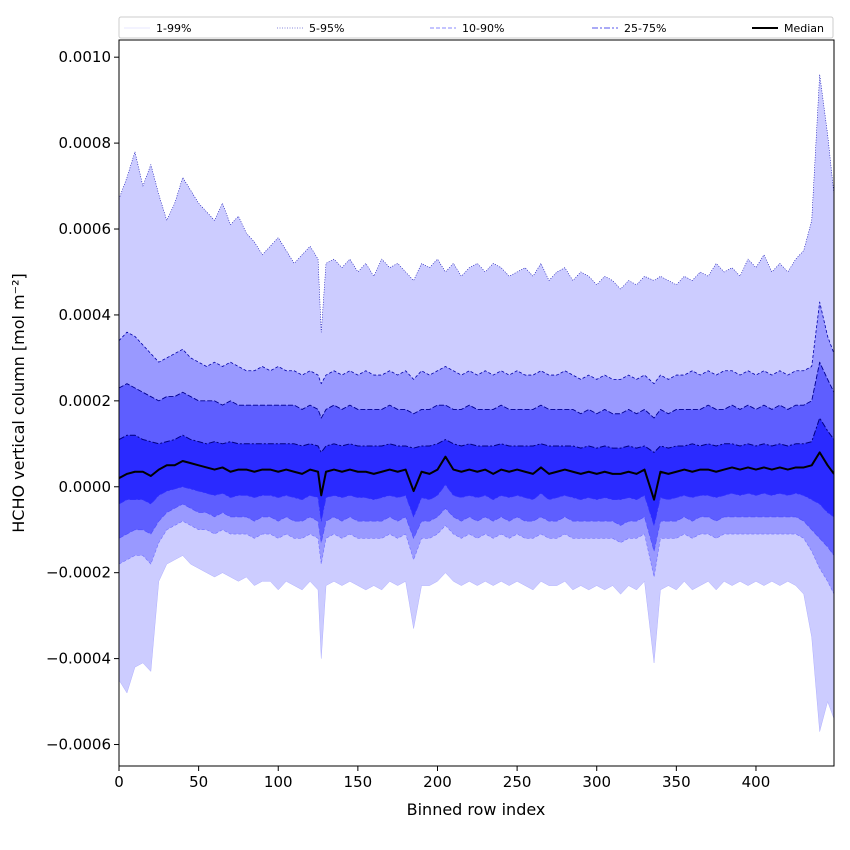  Describe the element at coordinates (476, 529) in the screenshot. I see `series-line-p10` at that location.